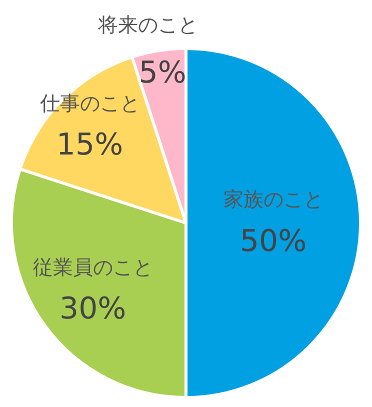 This screenshot has width=372, height=407. I want to click on data-label: 50%, so click(273, 241).